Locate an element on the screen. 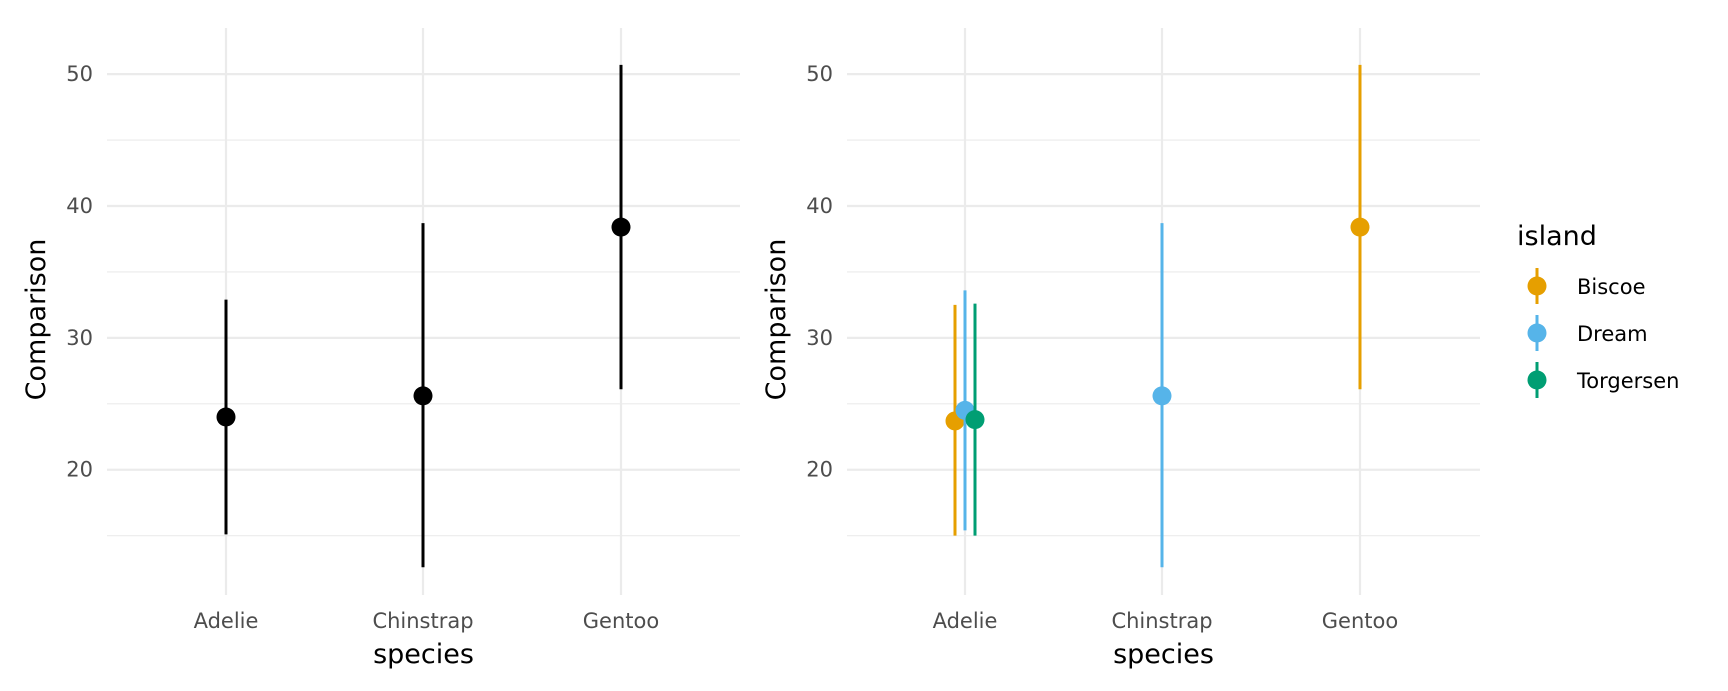 This screenshot has width=1728, height=691. series-chinstrap-point is located at coordinates (423, 396).